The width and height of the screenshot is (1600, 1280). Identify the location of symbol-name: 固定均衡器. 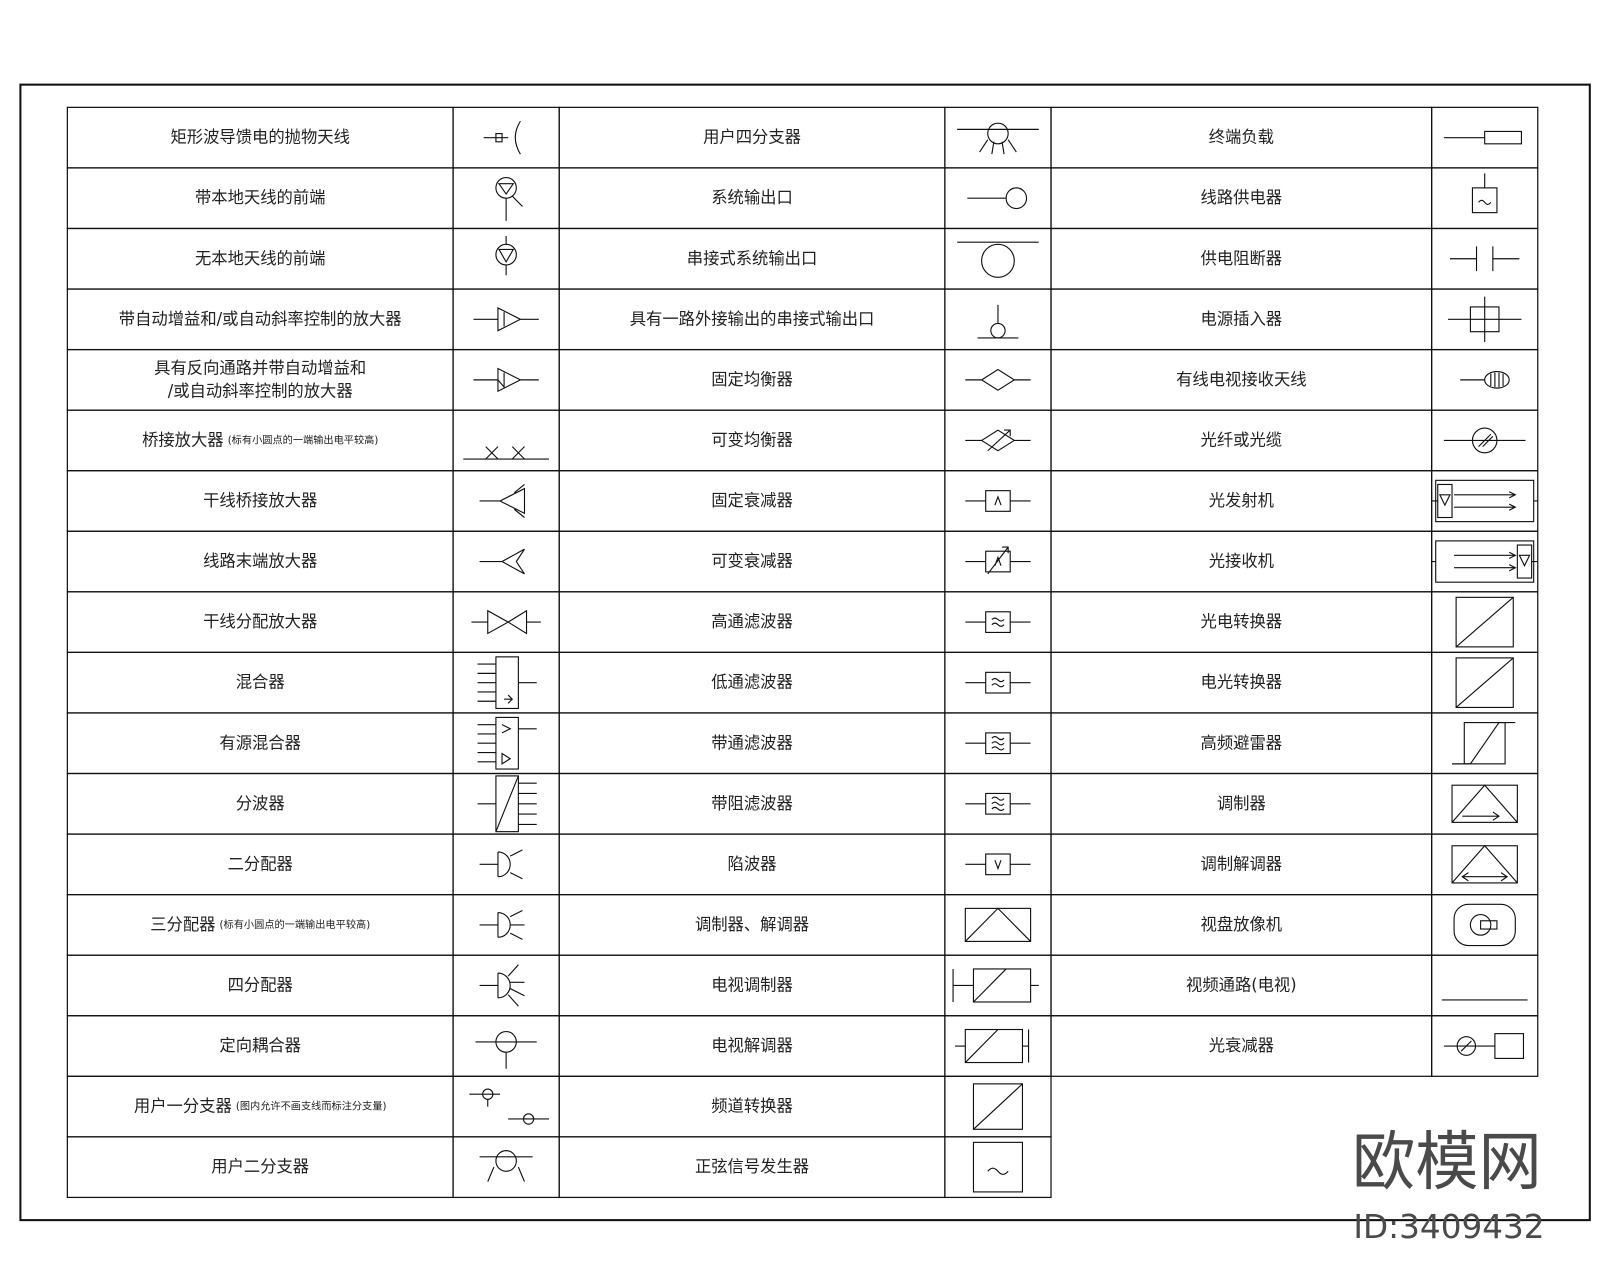
(752, 378).